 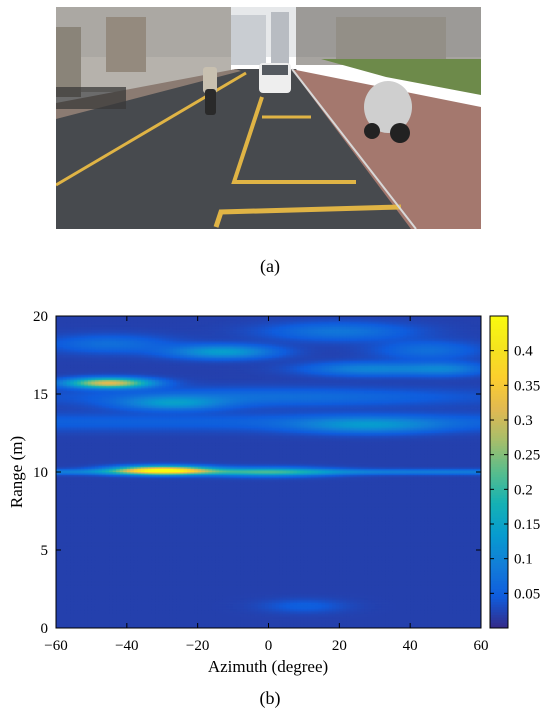 What do you see at coordinates (388, 36) in the screenshot?
I see `tree-line-right` at bounding box center [388, 36].